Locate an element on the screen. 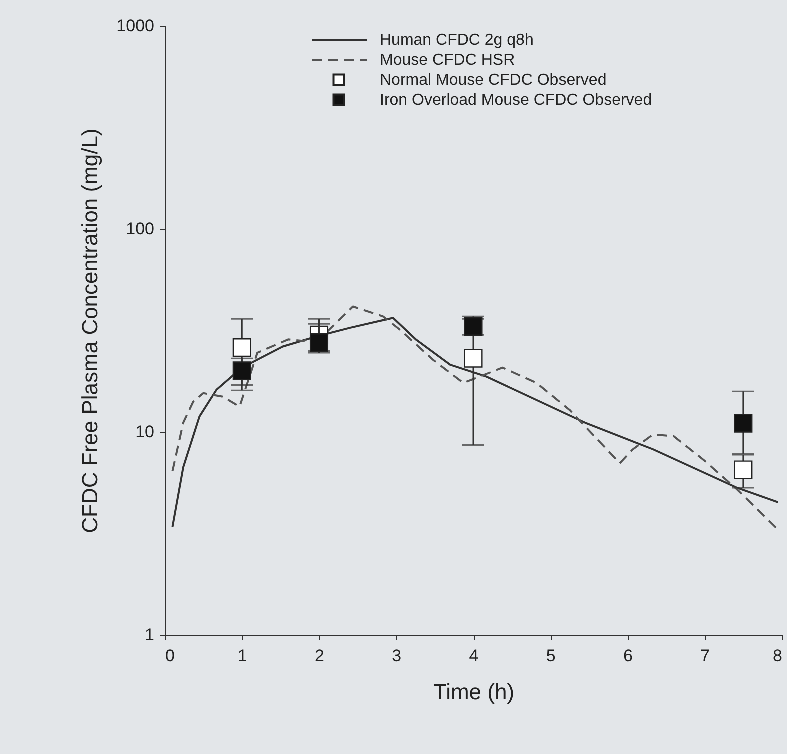 This screenshot has height=754, width=787. x-tick-label: 3 is located at coordinates (397, 656).